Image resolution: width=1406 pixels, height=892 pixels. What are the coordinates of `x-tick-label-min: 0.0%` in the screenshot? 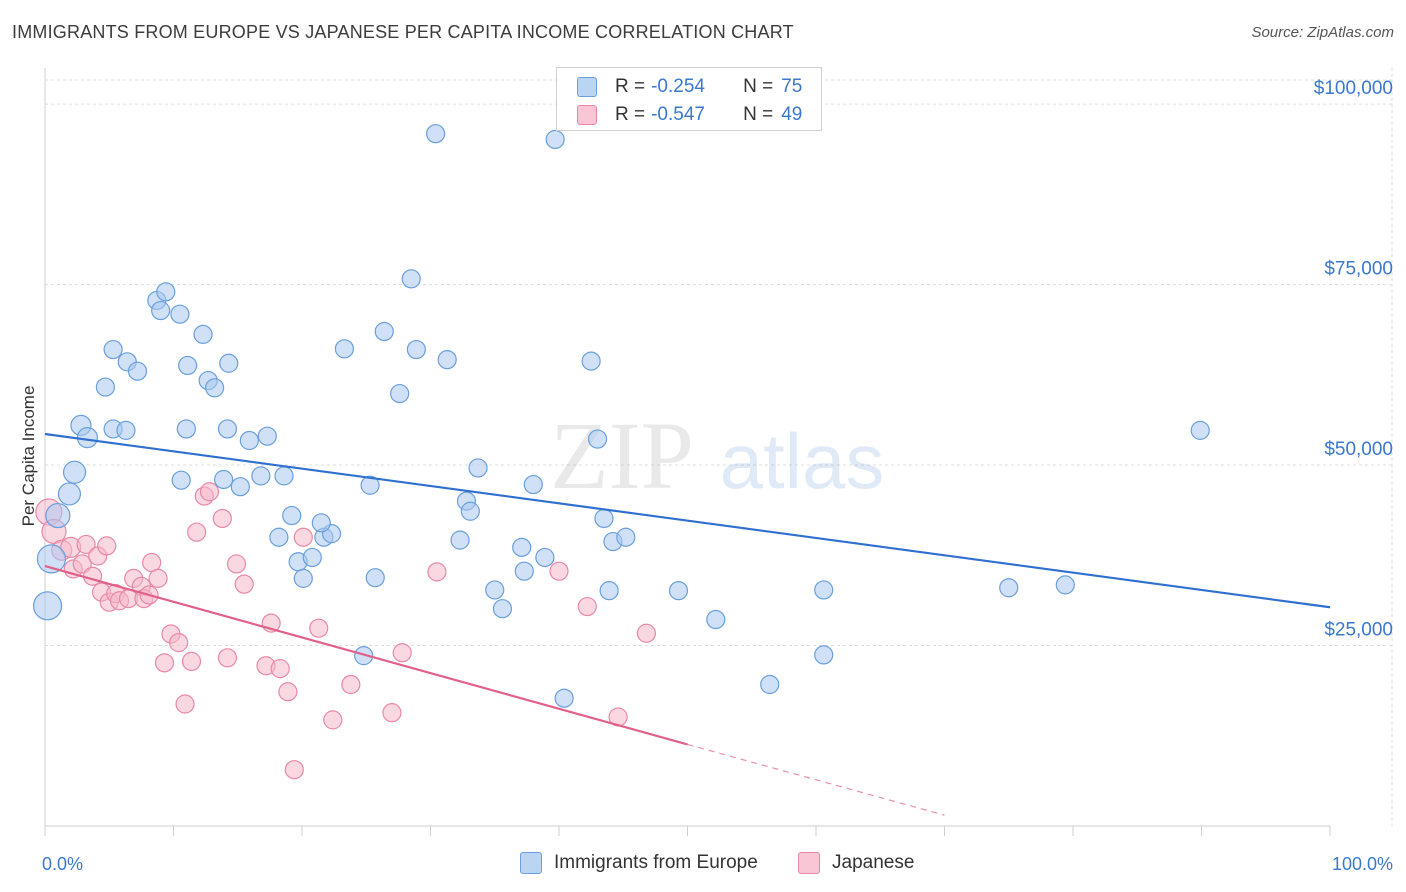 It's located at (62, 864).